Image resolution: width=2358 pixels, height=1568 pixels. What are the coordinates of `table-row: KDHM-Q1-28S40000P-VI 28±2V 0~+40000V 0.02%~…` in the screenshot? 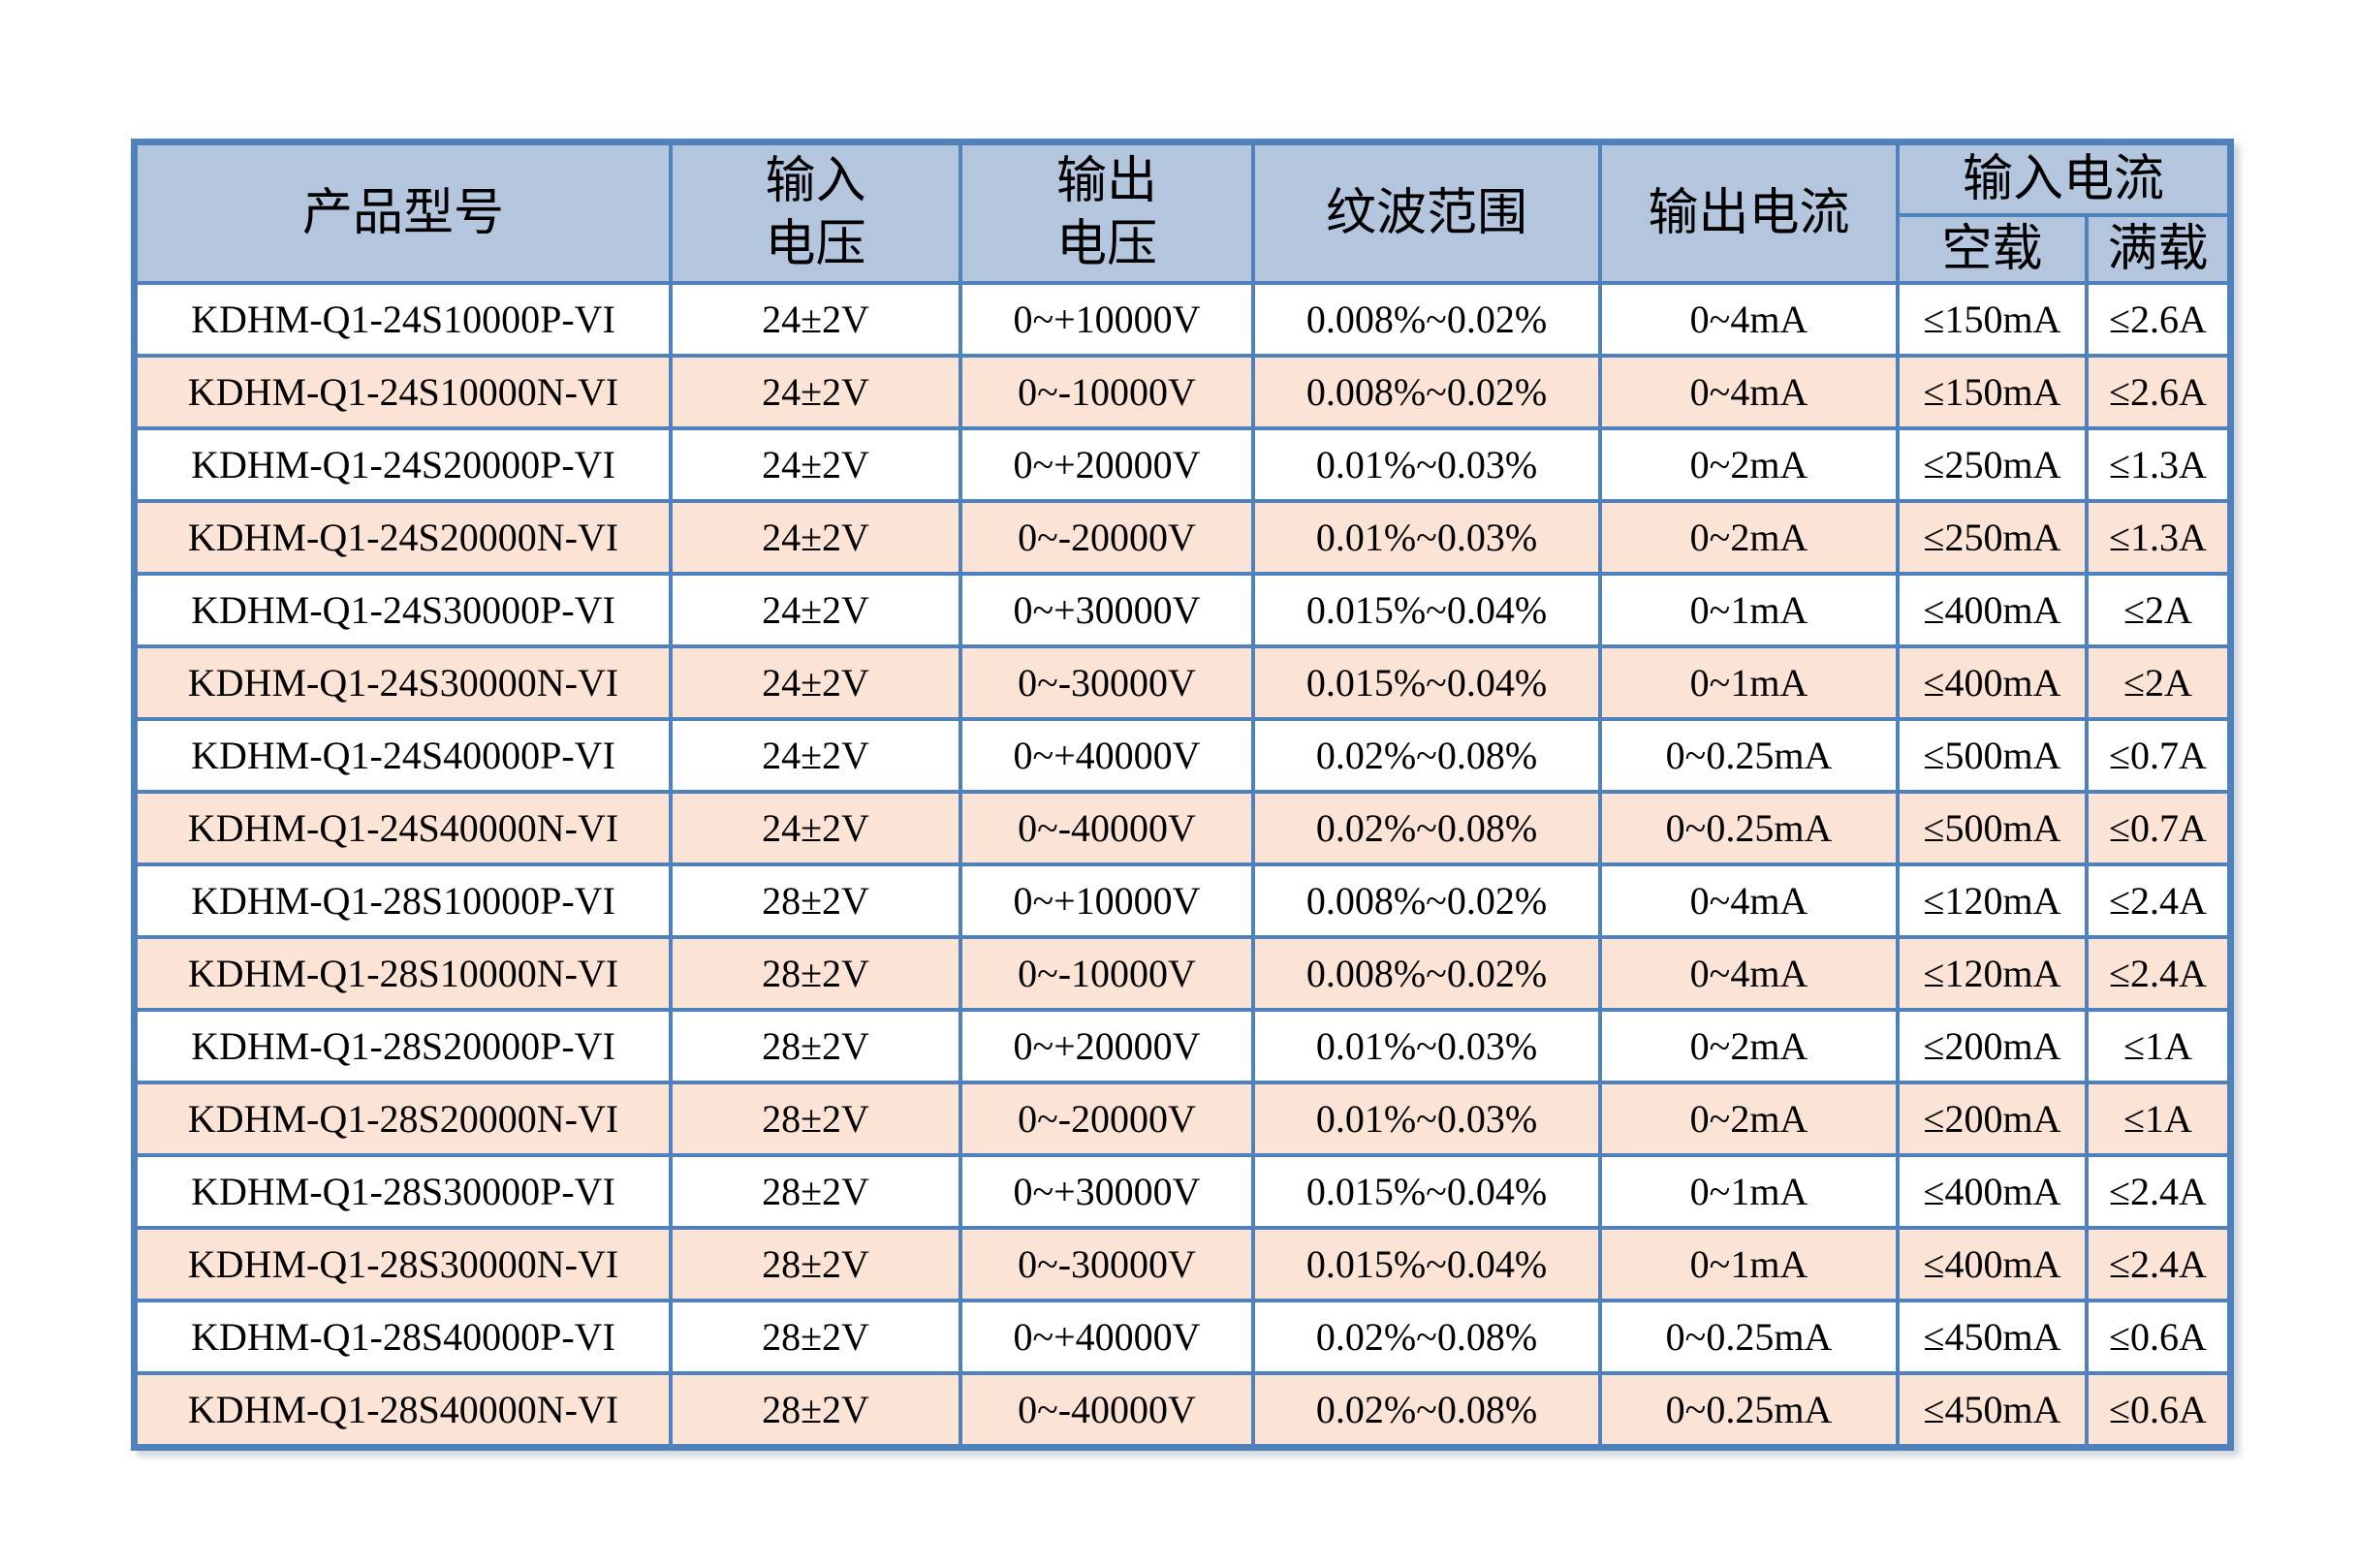 It's located at (1183, 1337).